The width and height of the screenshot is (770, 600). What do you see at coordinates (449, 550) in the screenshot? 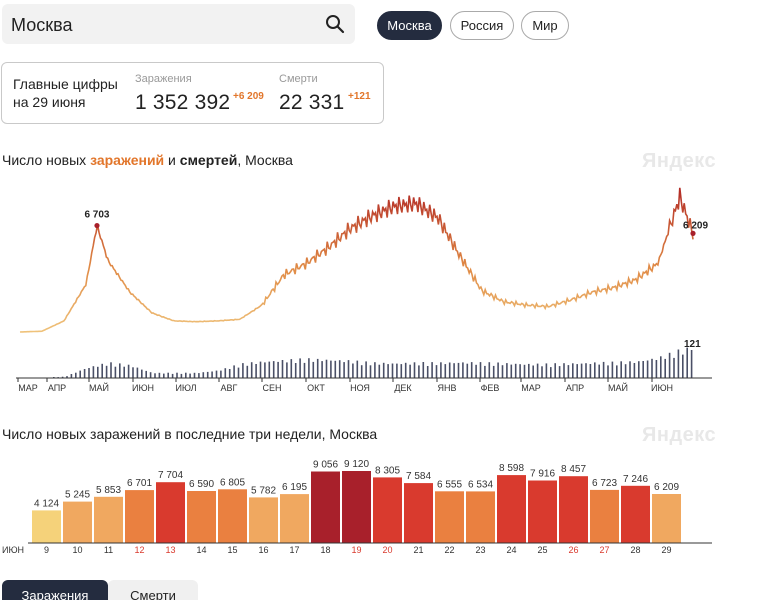
I see `day-label: 22` at bounding box center [449, 550].